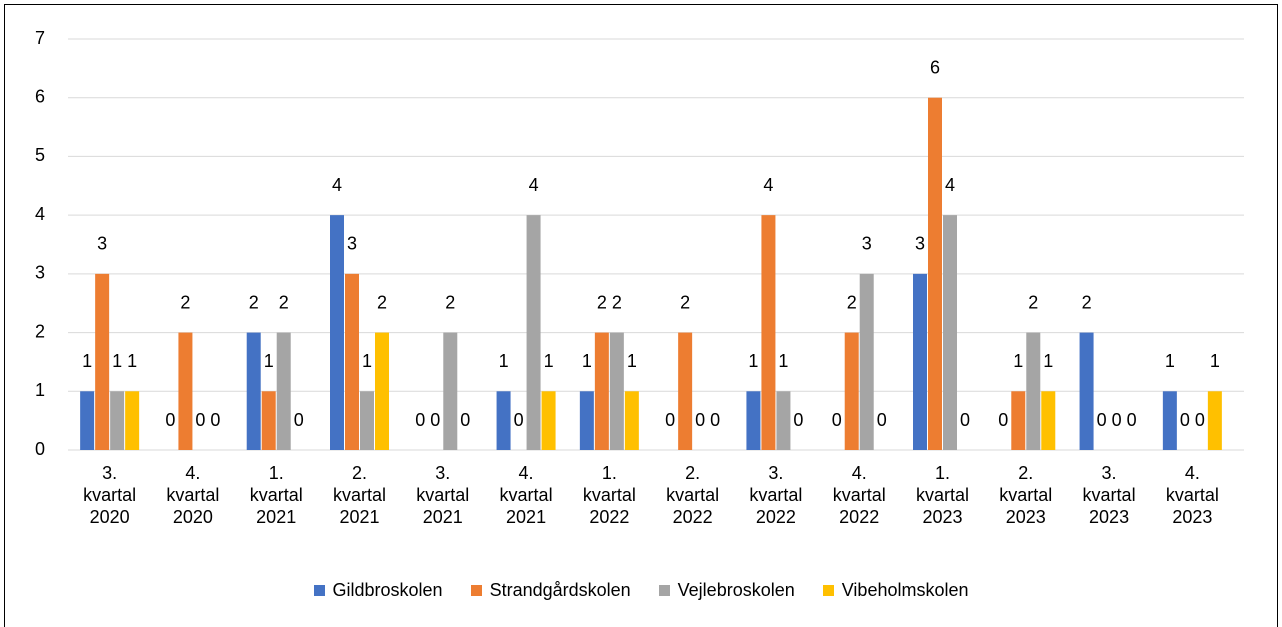  What do you see at coordinates (359, 495) in the screenshot?
I see `x-tick-label: 2. kvartal 2021` at bounding box center [359, 495].